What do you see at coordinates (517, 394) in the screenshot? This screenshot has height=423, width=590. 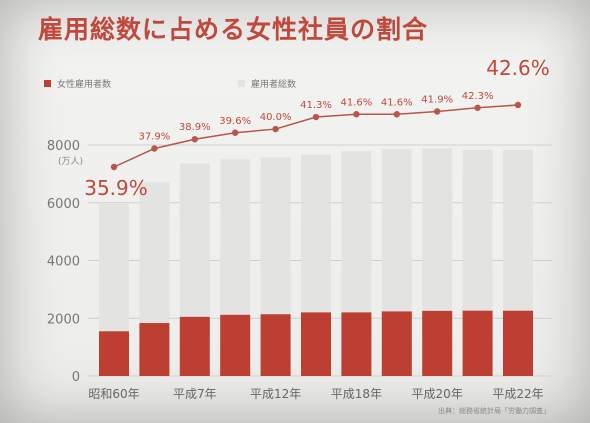 I see `x-tick-label: 平成22年` at bounding box center [517, 394].